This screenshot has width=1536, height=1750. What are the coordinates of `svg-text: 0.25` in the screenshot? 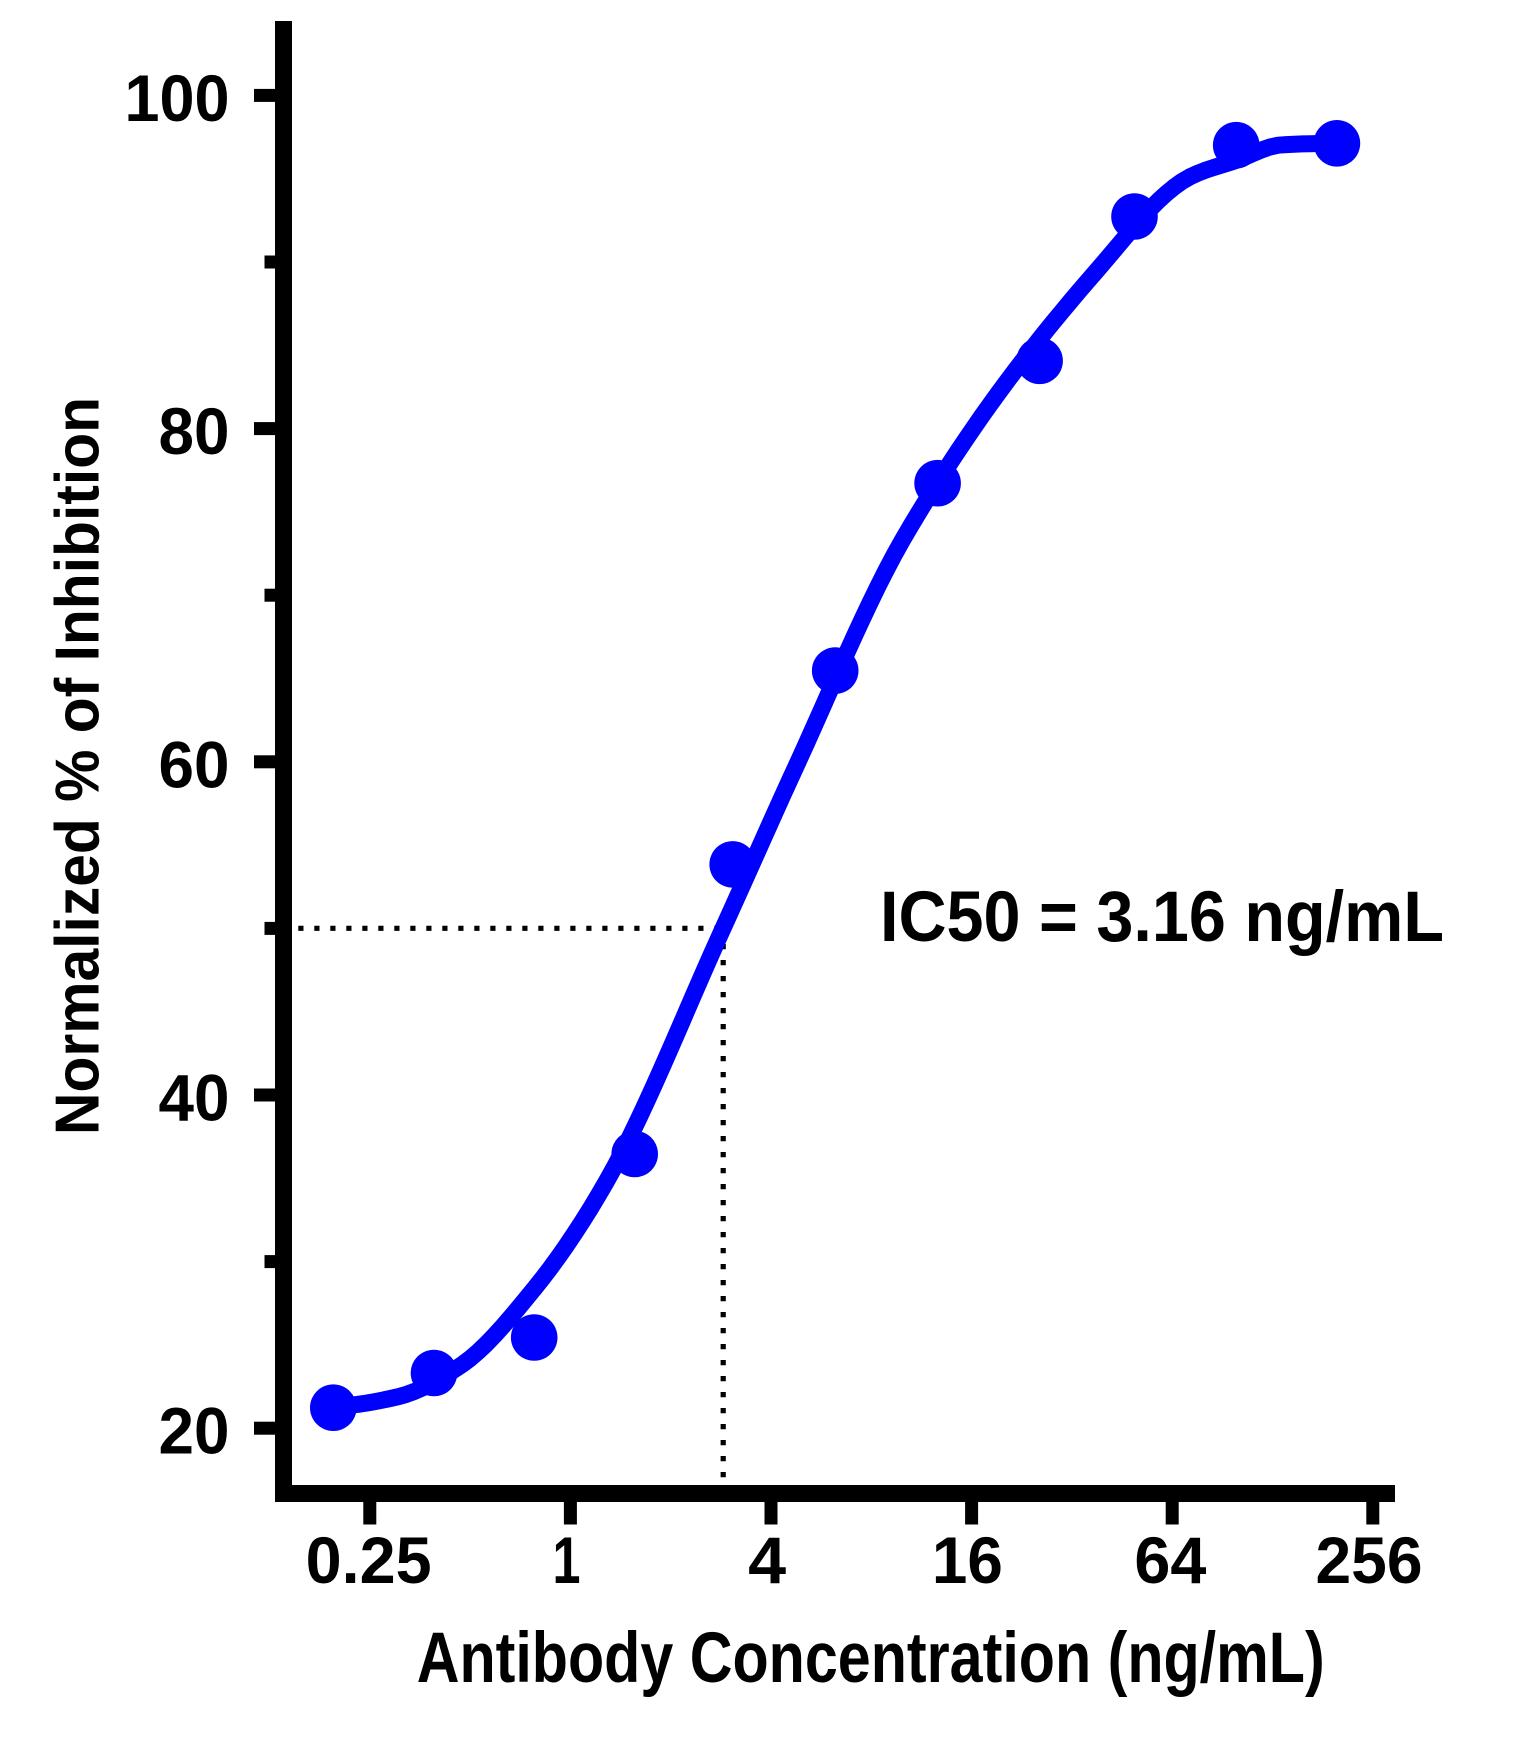 It's located at (369, 1560).